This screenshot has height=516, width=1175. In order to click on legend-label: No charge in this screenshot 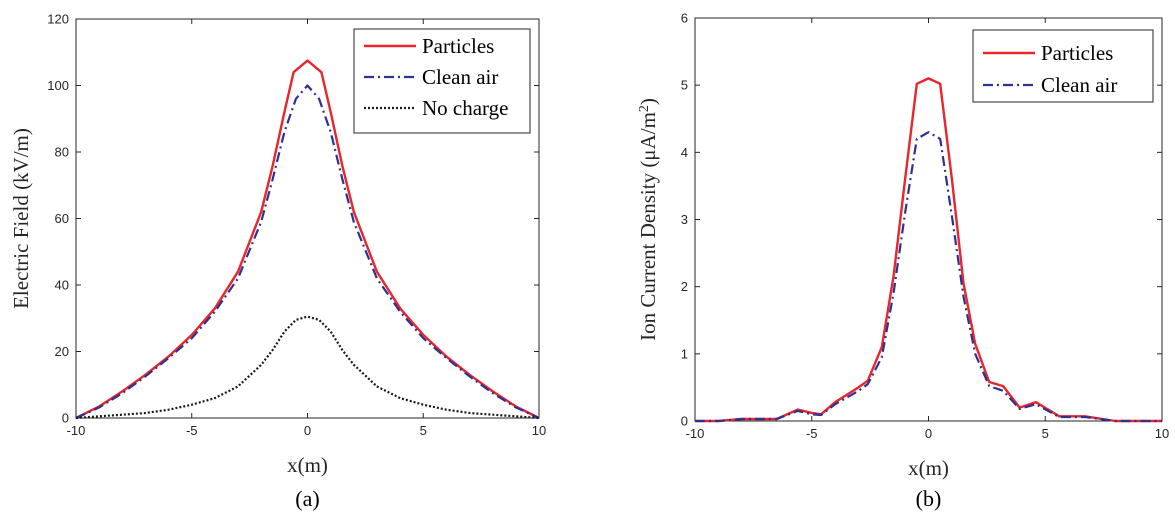, I will do `click(465, 108)`.